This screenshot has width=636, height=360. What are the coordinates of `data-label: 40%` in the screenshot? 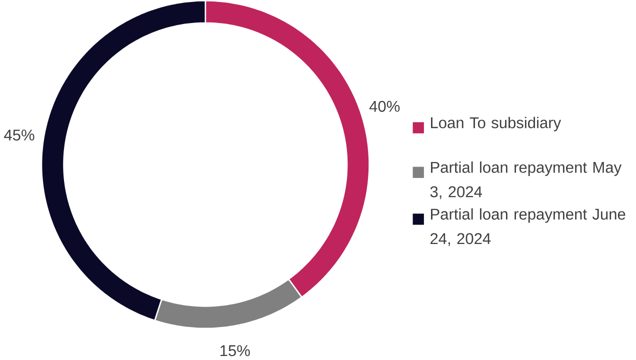 It's located at (384, 106).